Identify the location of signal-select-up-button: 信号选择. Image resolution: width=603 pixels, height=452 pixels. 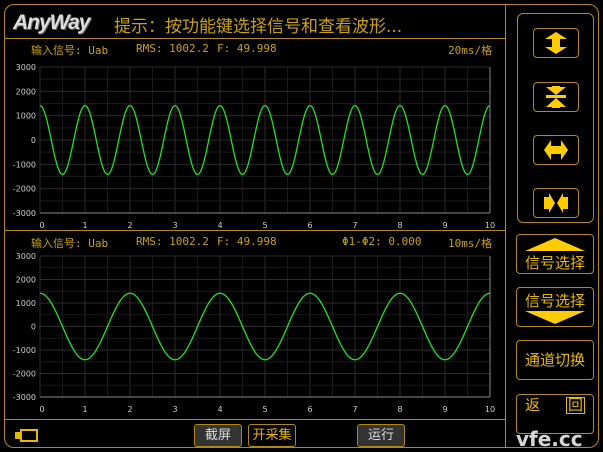
(555, 254).